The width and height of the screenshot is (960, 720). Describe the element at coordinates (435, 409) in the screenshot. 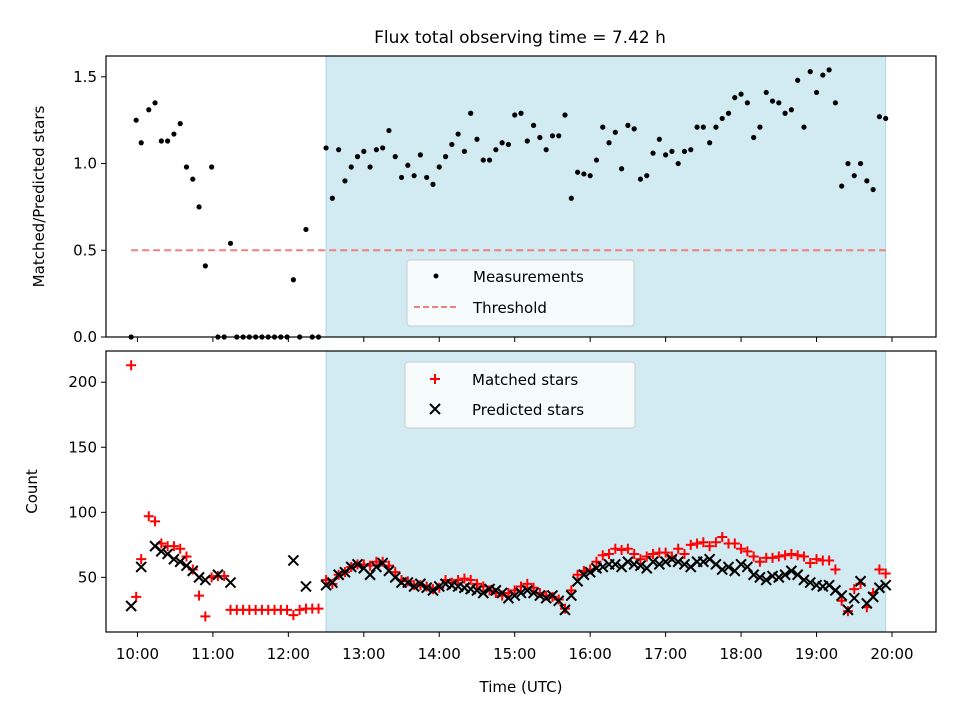

I see `legend-predicted-marker` at that location.